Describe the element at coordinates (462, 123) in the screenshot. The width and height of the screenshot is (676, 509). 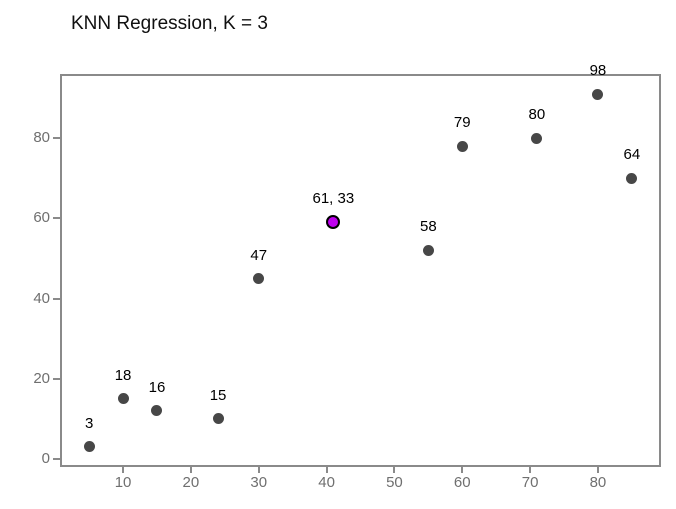
I see `point-label: 79` at that location.